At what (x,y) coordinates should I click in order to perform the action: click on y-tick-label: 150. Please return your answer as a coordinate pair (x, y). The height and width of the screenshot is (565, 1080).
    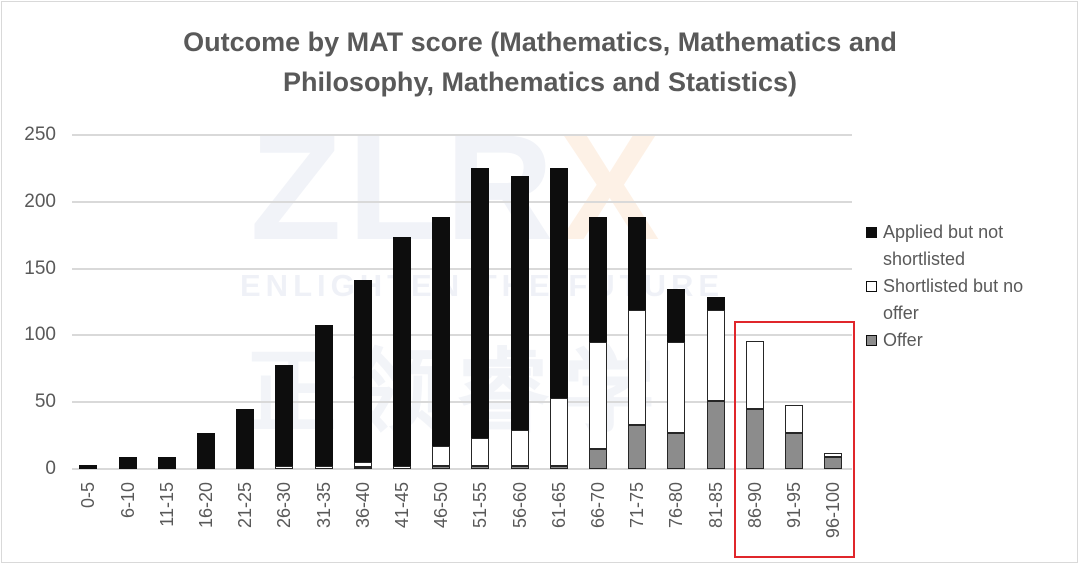
    Looking at the image, I should click on (40, 268).